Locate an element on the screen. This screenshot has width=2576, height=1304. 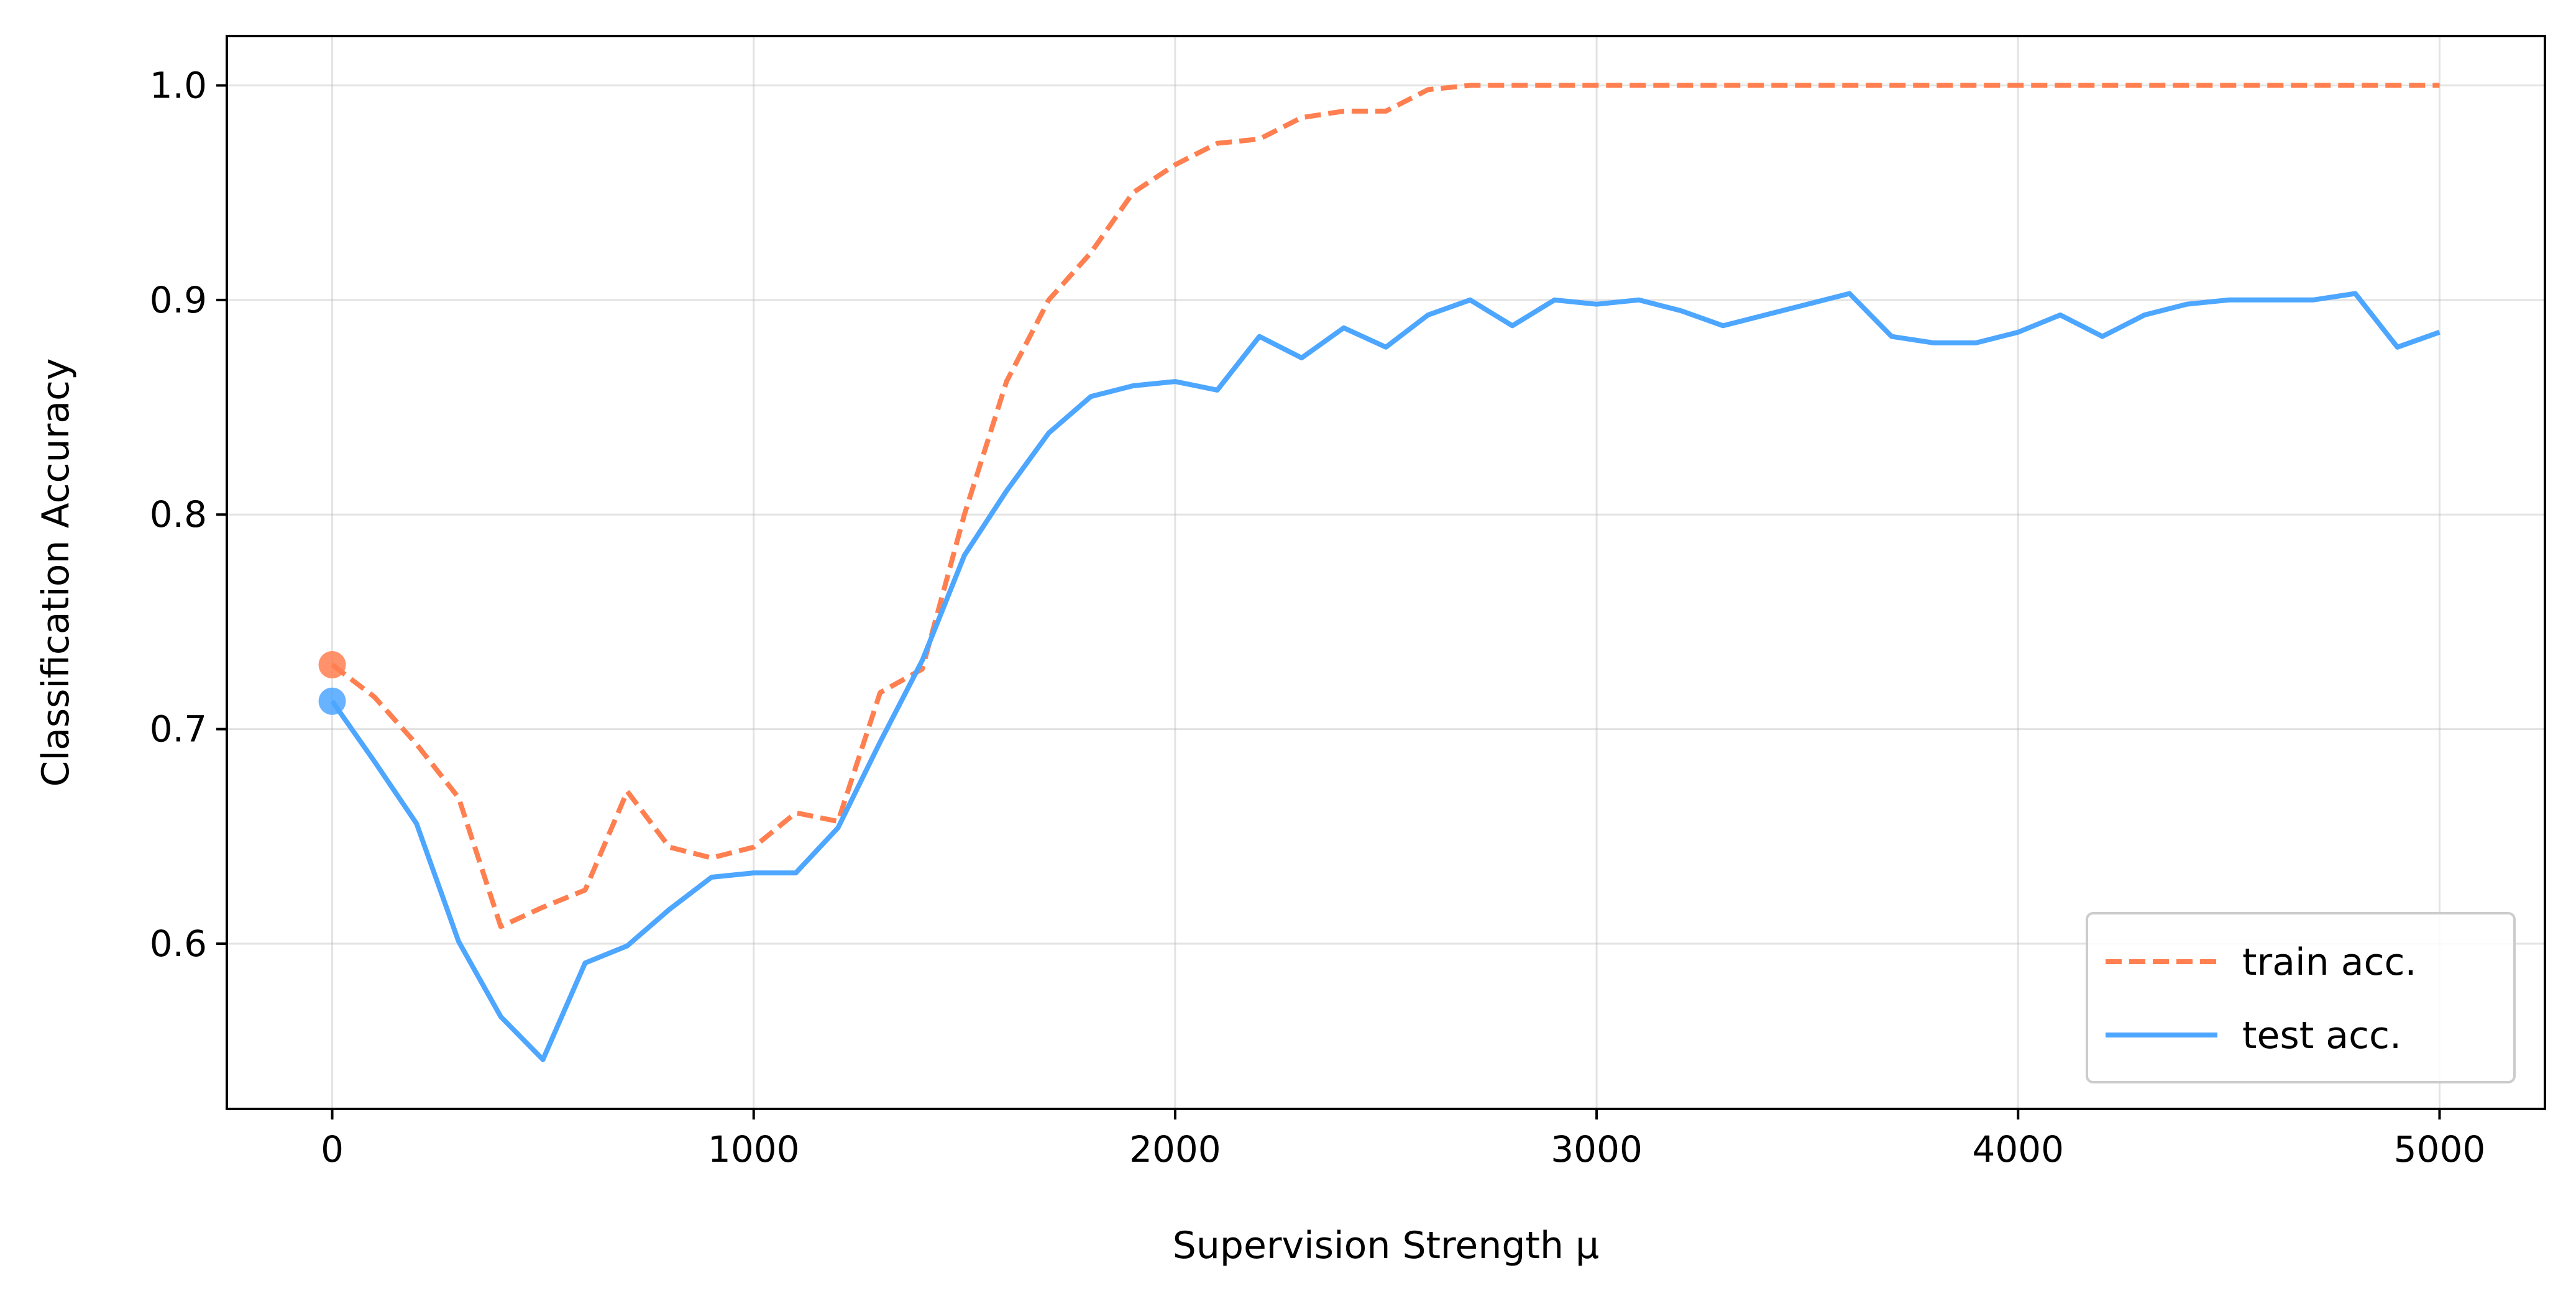
train-start-marker is located at coordinates (332, 665).